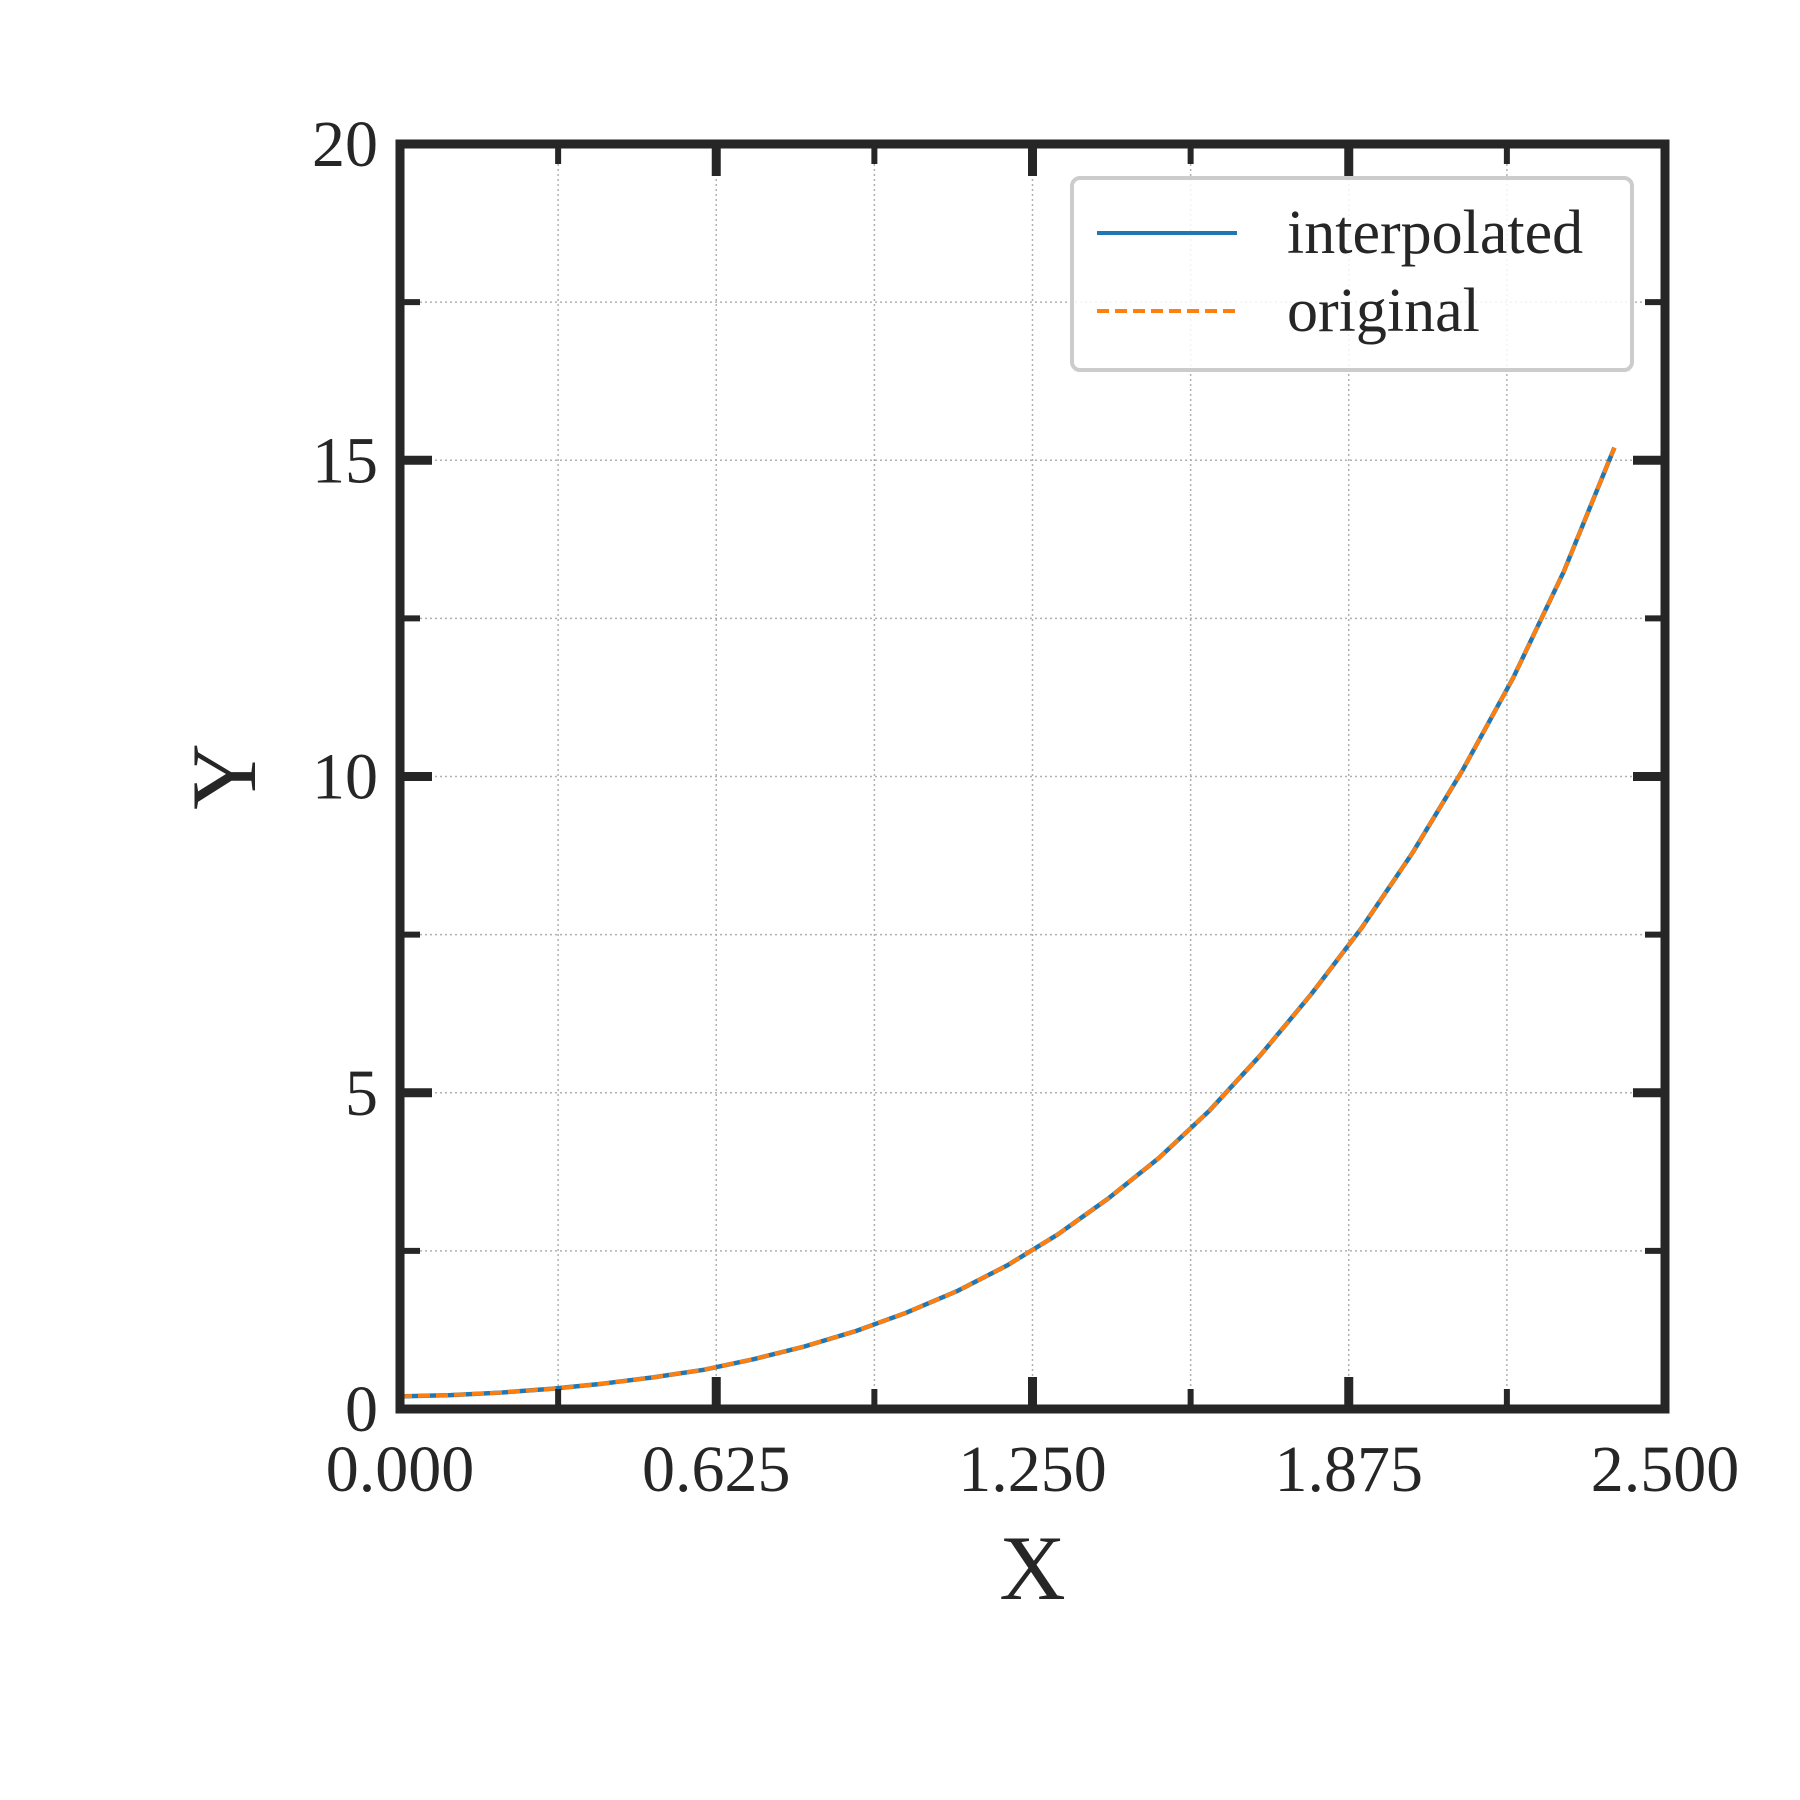  I want to click on x-tick-label: 1.250, so click(1032, 1469).